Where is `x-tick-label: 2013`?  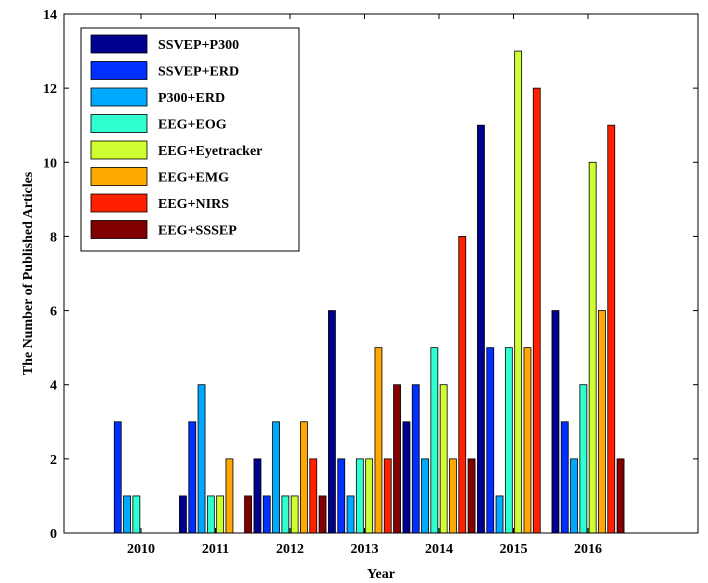
x-tick-label: 2013 is located at coordinates (365, 549).